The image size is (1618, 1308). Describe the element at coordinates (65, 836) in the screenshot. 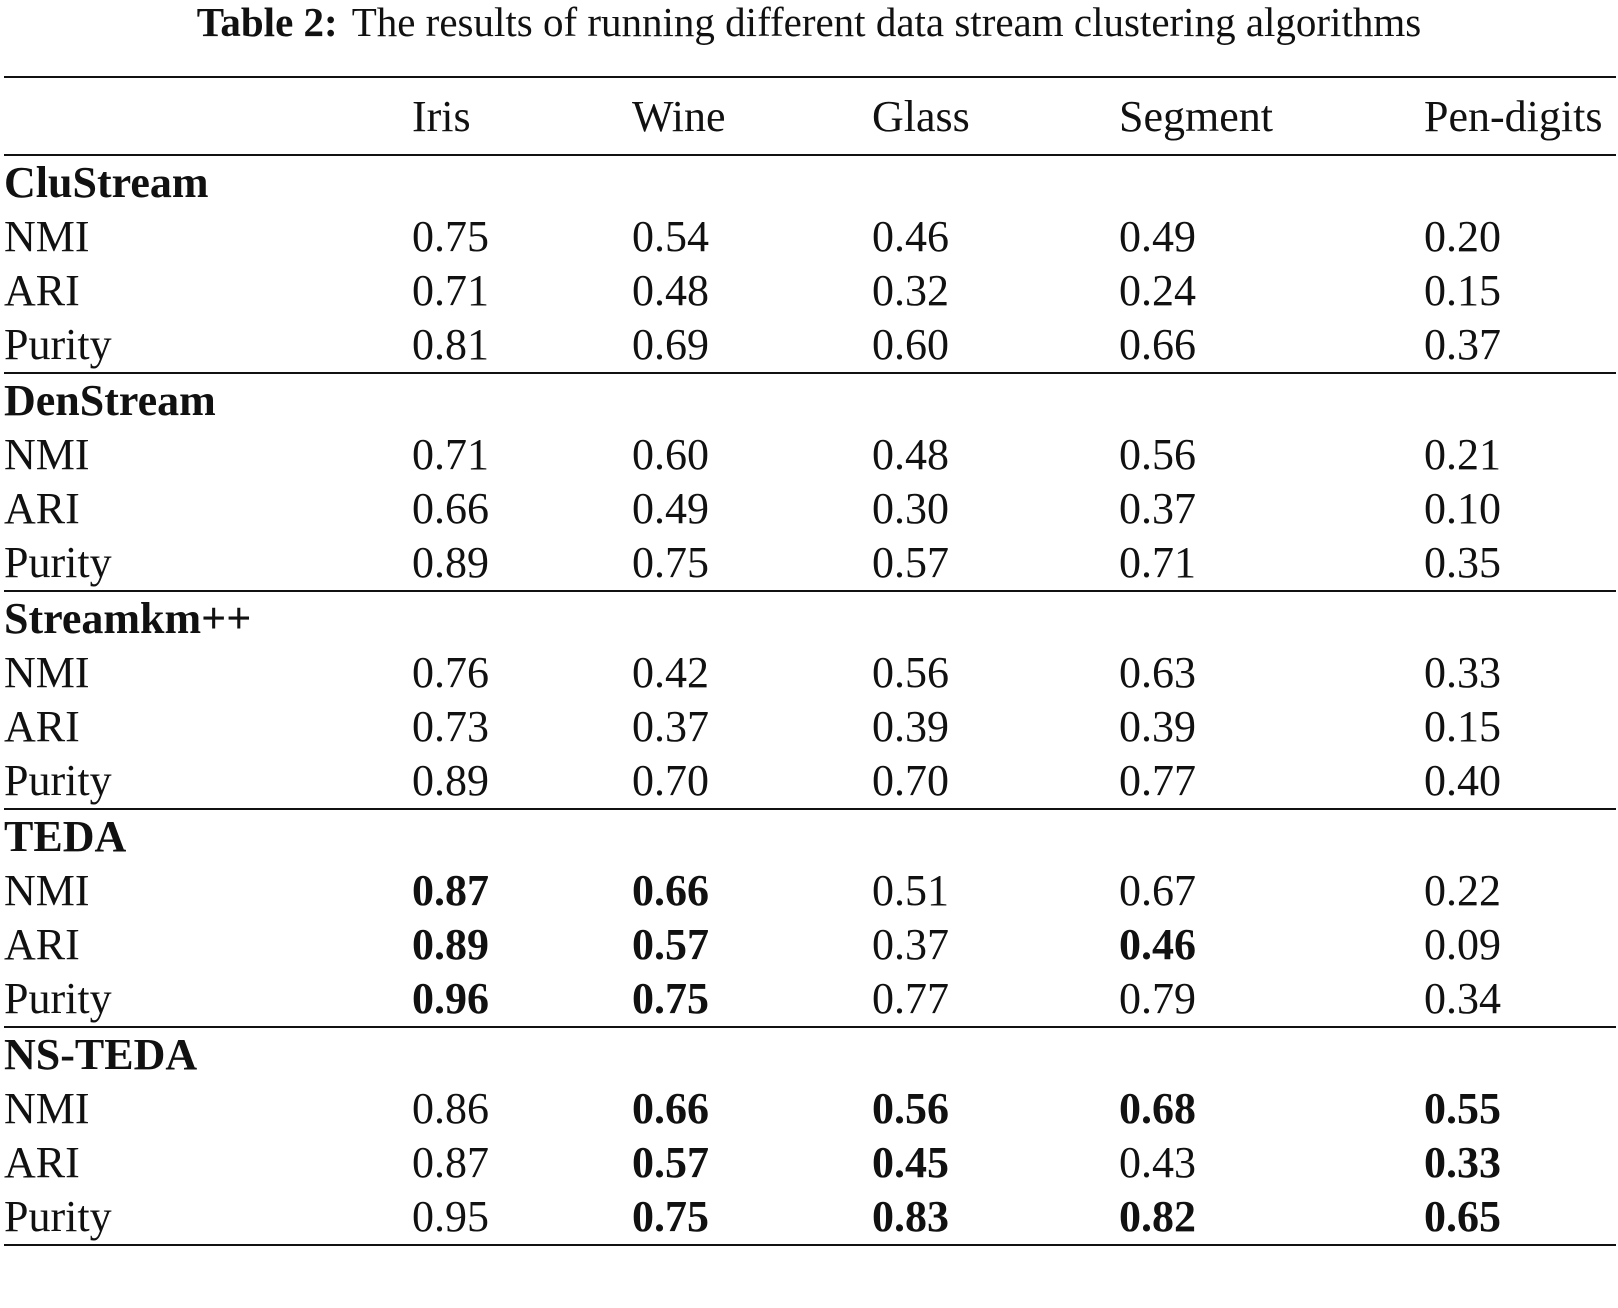

I see `algorithm-name: TEDA` at that location.